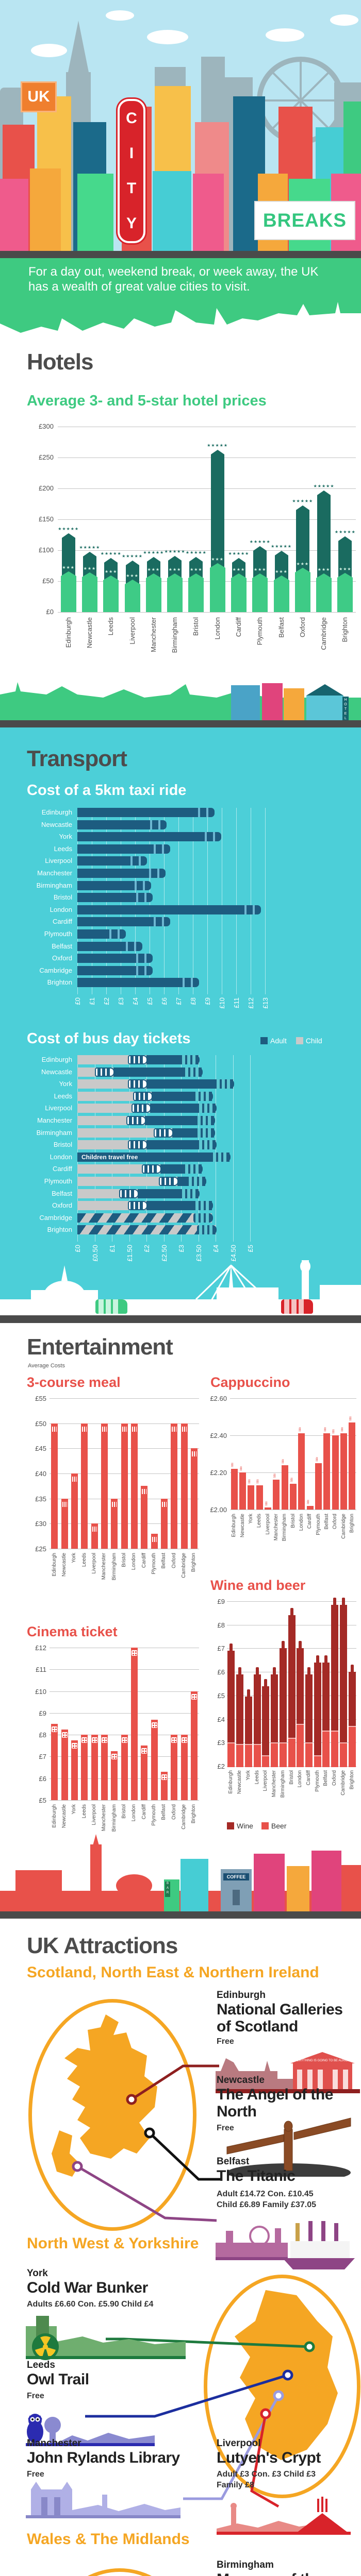 This screenshot has height=2576, width=361. Describe the element at coordinates (40, 1524) in the screenshot. I see `ent-ytick: £30` at that location.